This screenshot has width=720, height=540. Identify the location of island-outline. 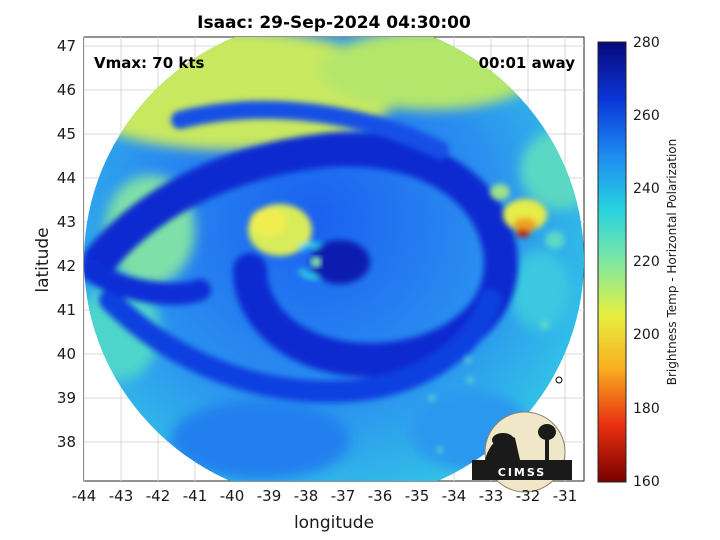
(559, 380).